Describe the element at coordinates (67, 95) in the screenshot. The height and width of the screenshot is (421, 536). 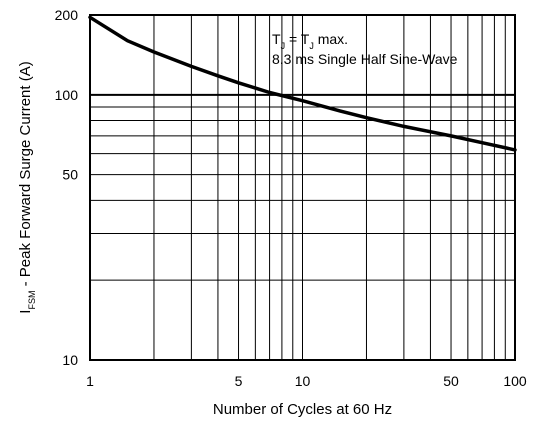
I see `y-tick-label: 100` at that location.